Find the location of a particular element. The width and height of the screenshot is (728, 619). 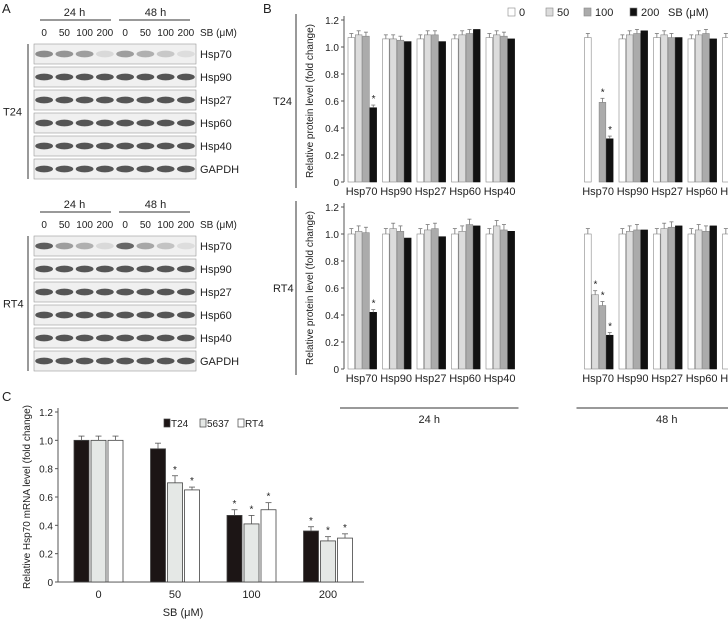

protein-chart-legend: 0 50 100 200 SB (μM) is located at coordinates (608, 13).